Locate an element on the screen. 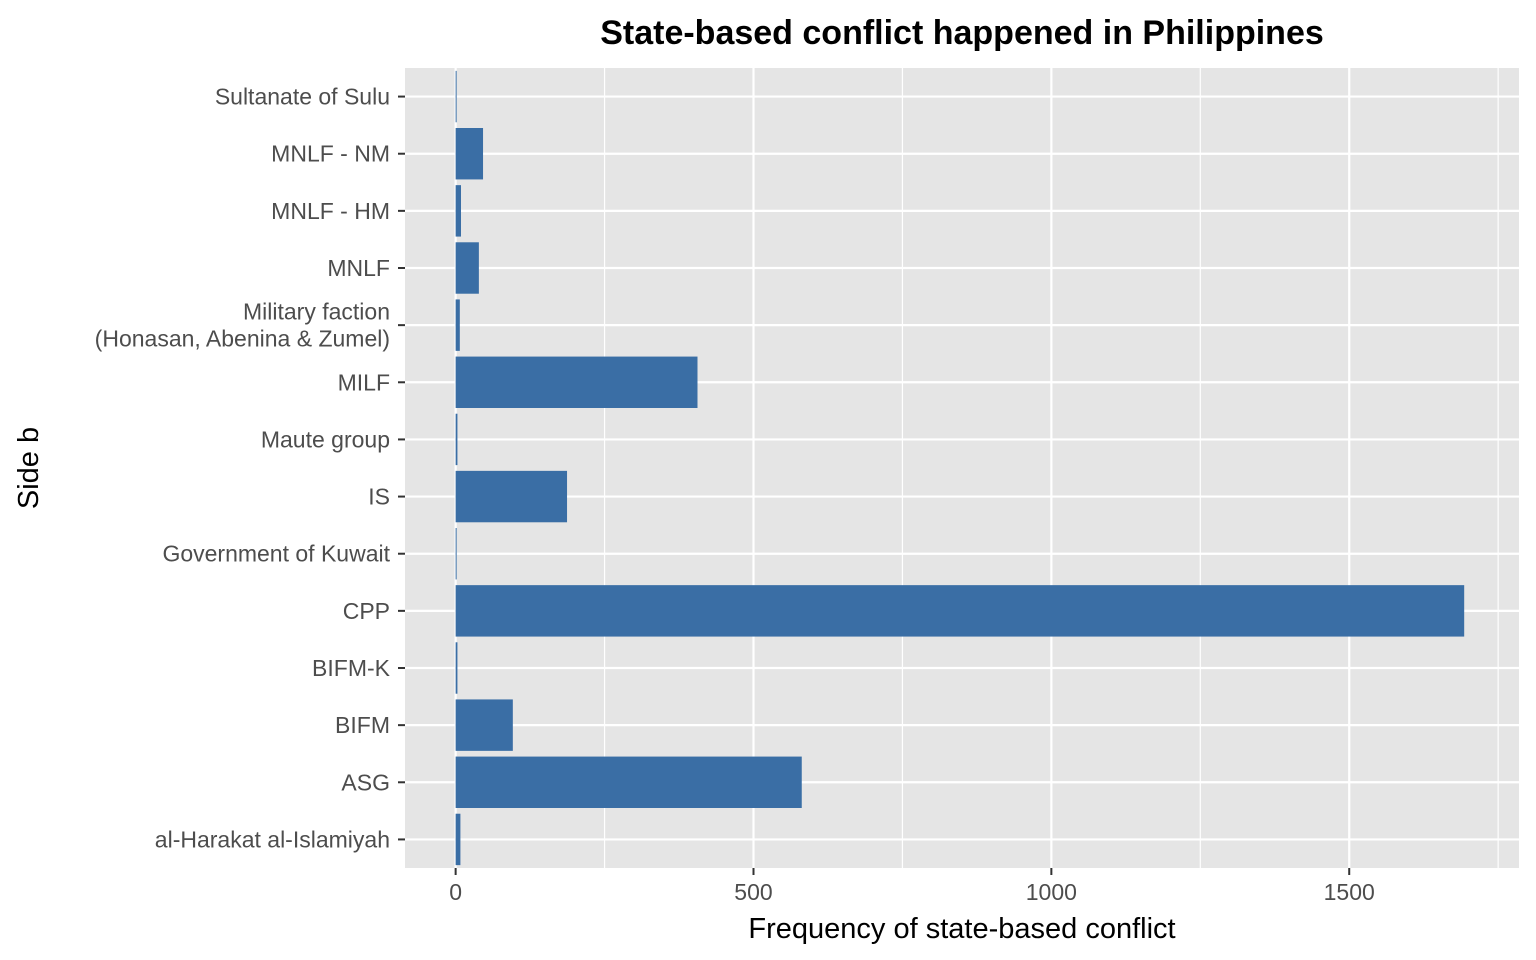  y-tick-label: MNLF is located at coordinates (358, 268).